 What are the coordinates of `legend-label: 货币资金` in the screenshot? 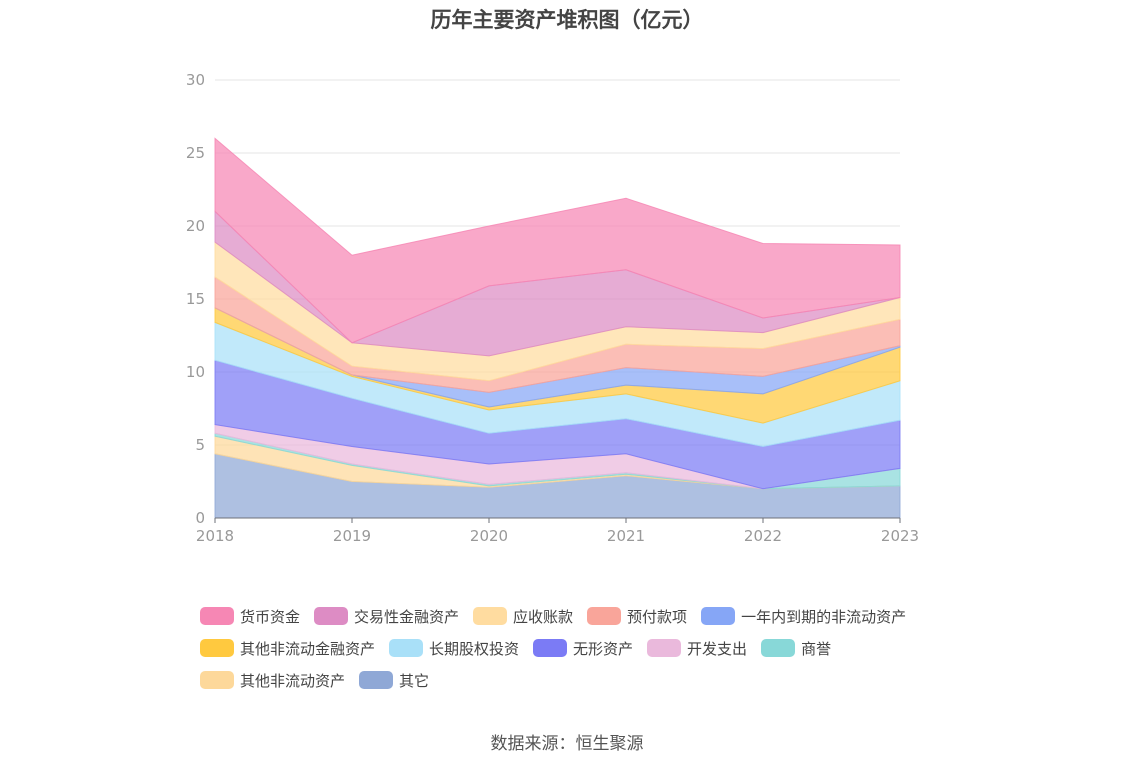 It's located at (270, 616).